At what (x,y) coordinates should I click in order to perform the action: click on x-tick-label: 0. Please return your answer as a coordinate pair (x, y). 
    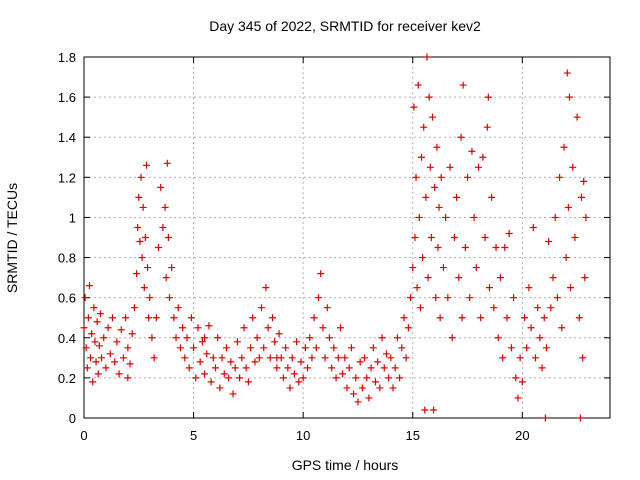
    Looking at the image, I should click on (83, 435).